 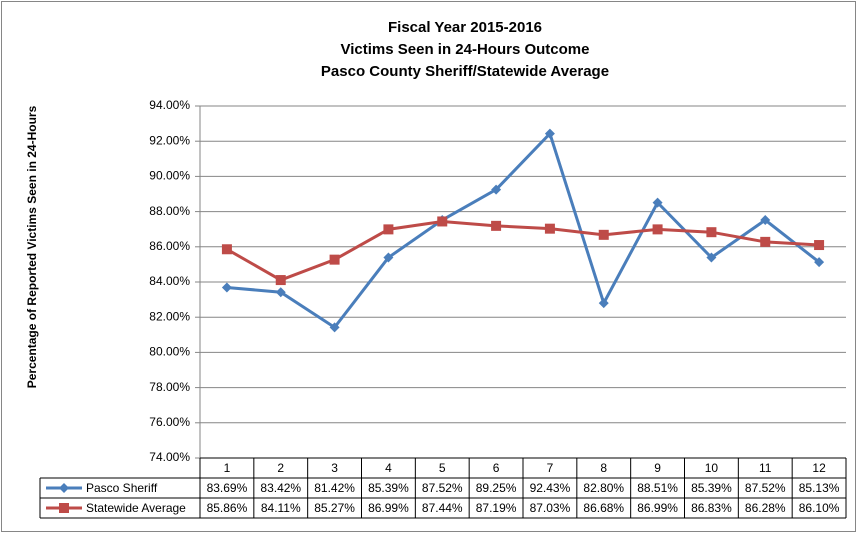 What do you see at coordinates (819, 488) in the screenshot?
I see `table-value: 85.13%` at bounding box center [819, 488].